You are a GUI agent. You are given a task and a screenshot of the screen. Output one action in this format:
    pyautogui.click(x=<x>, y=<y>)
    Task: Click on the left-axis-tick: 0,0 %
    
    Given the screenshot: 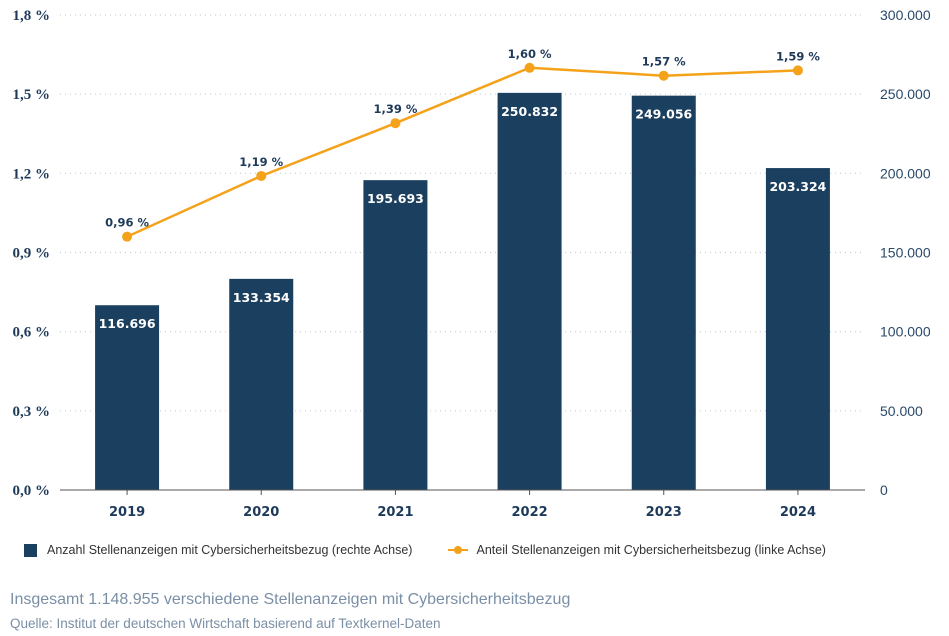 What is the action you would take?
    pyautogui.click(x=32, y=491)
    